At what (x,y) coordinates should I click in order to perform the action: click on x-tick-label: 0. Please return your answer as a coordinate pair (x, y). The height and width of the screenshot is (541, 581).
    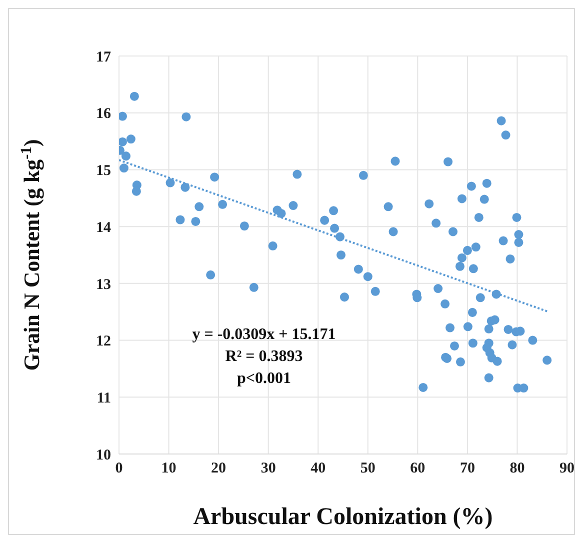
    Looking at the image, I should click on (119, 468).